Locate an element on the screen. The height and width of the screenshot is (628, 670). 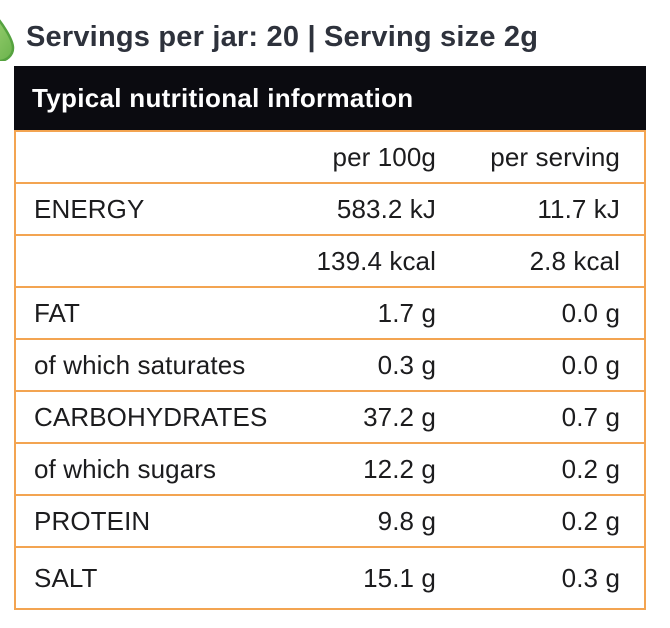
value-per-serving: 11.7 kJ is located at coordinates (578, 208).